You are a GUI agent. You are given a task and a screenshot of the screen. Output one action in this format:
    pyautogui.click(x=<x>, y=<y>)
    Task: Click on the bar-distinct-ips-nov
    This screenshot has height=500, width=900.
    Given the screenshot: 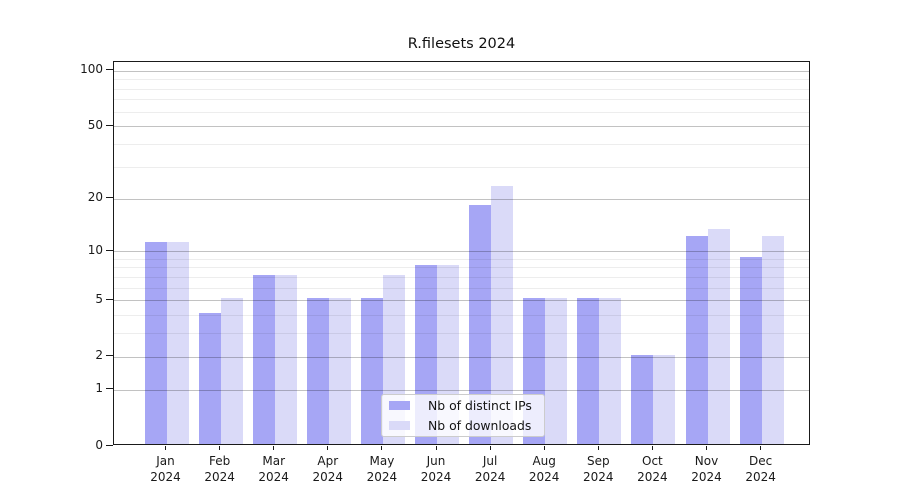 What is the action you would take?
    pyautogui.click(x=696, y=339)
    